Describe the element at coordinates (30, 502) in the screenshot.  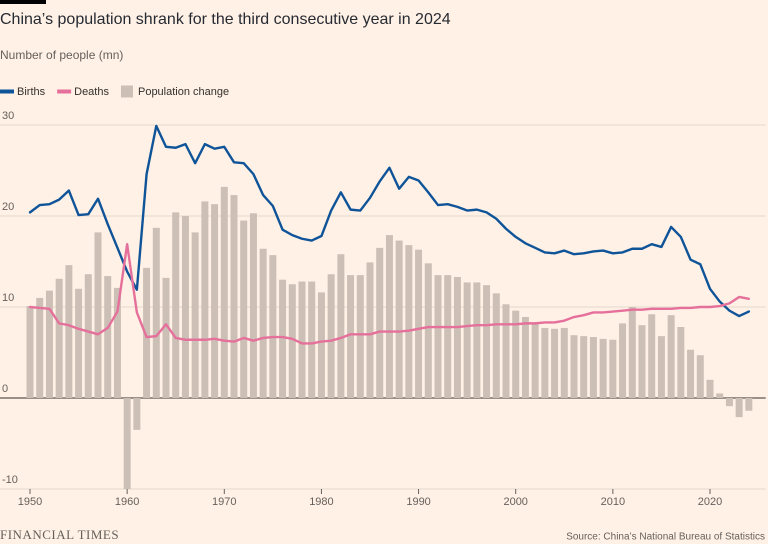
I see `x-tick-label: 1950` at that location.